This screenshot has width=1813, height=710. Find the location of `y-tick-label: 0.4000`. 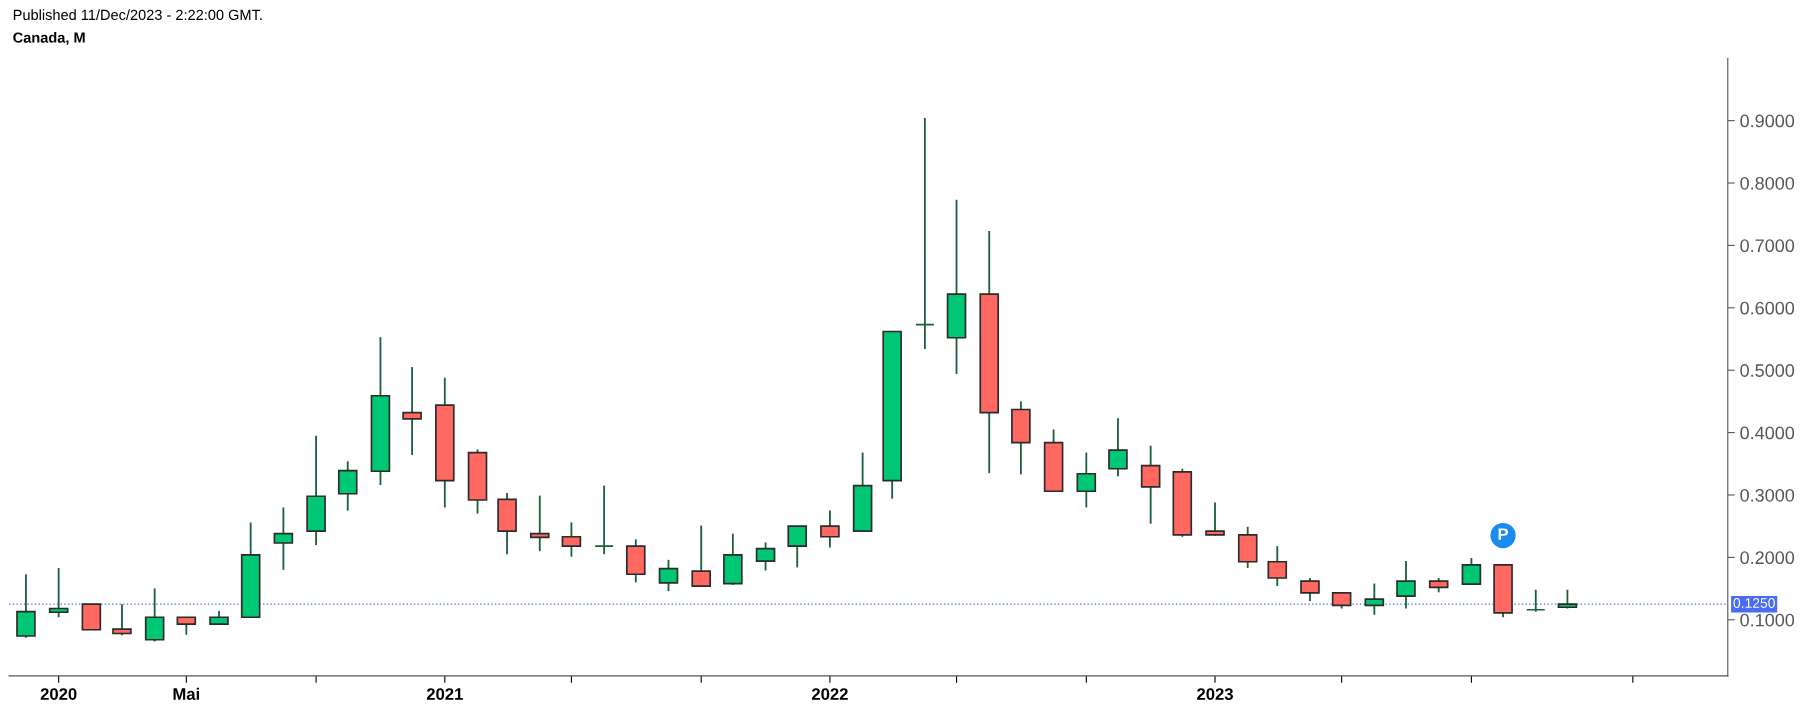

y-tick-label: 0.4000 is located at coordinates (1767, 433).